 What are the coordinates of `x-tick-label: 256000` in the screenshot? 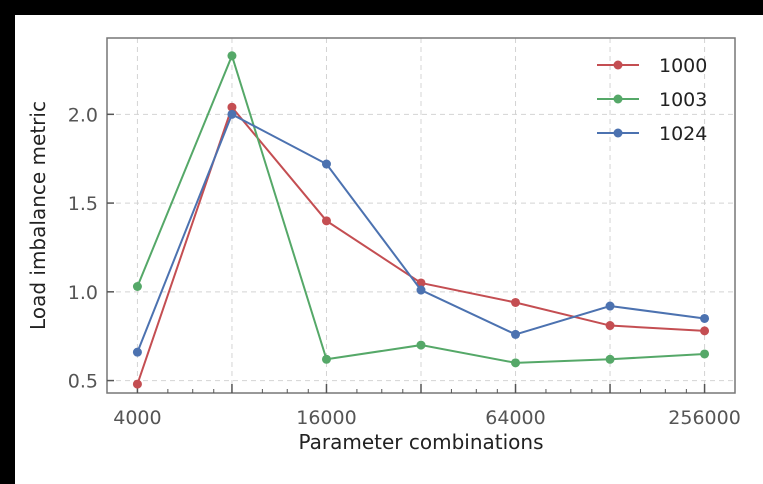 It's located at (704, 418).